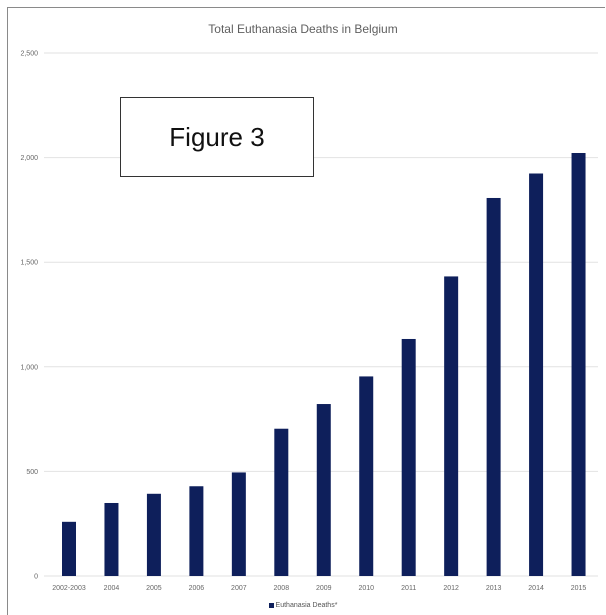  I want to click on legend-swatch, so click(271, 605).